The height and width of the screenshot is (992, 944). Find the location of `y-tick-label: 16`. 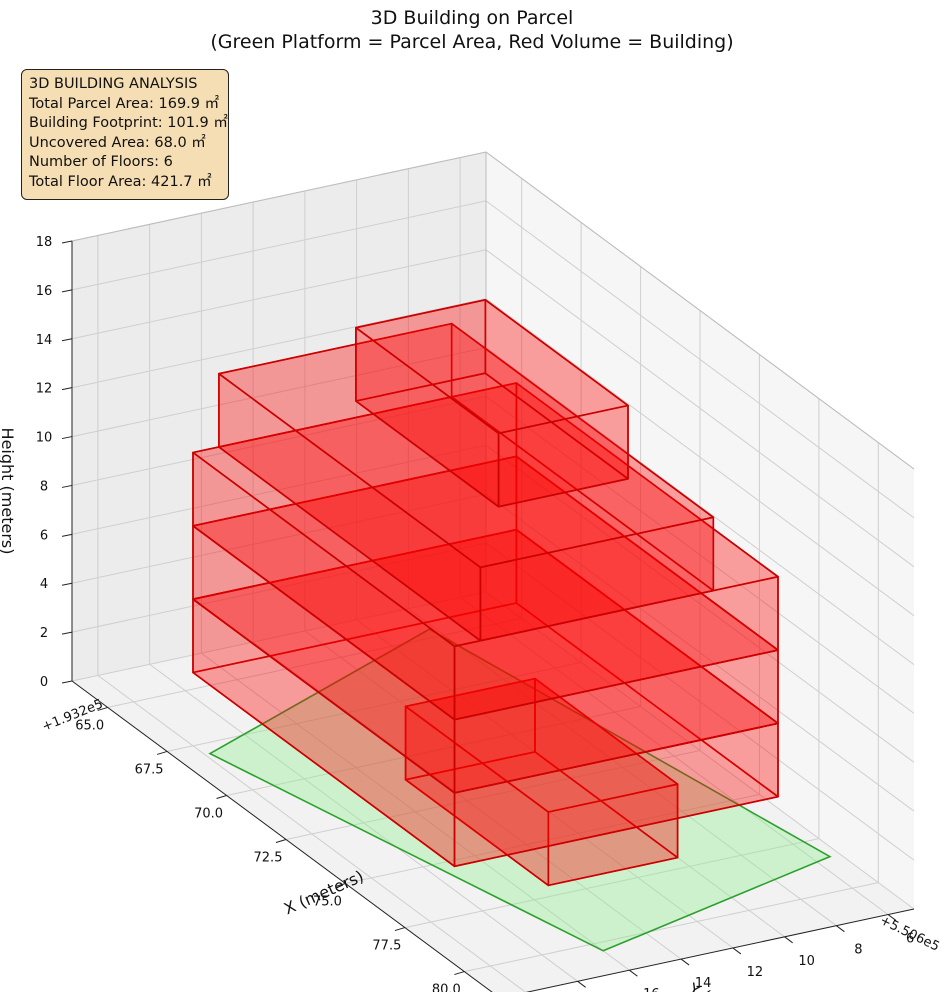

y-tick-label: 16 is located at coordinates (651, 989).